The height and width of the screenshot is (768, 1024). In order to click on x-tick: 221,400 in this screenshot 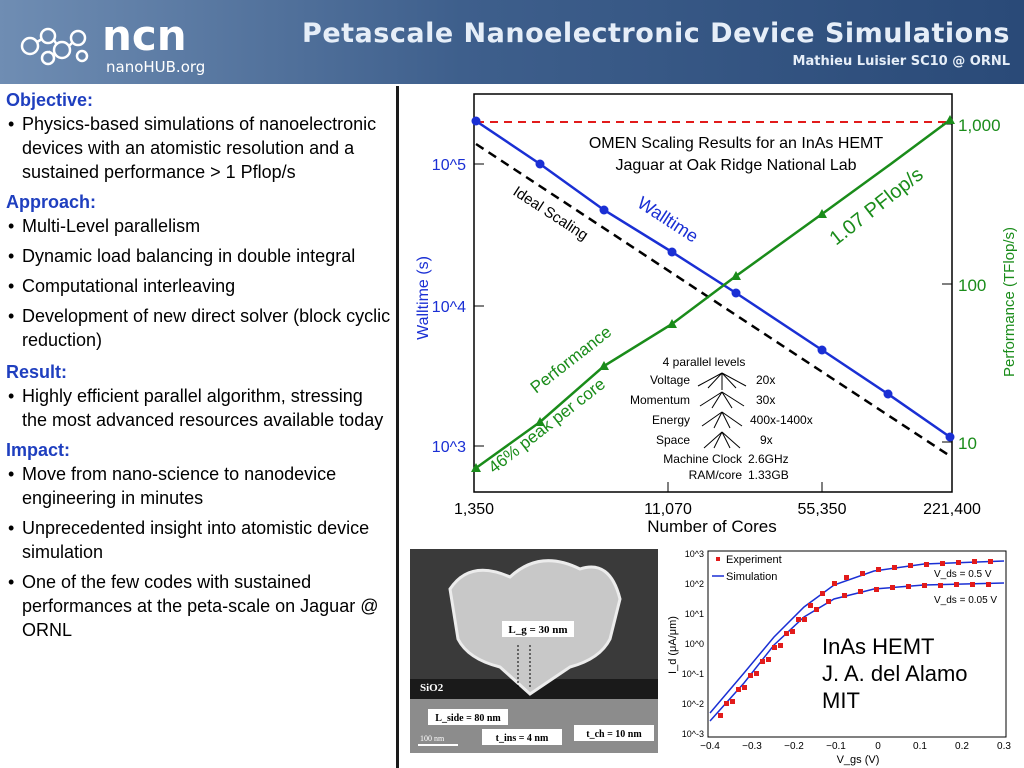, I will do `click(952, 509)`.